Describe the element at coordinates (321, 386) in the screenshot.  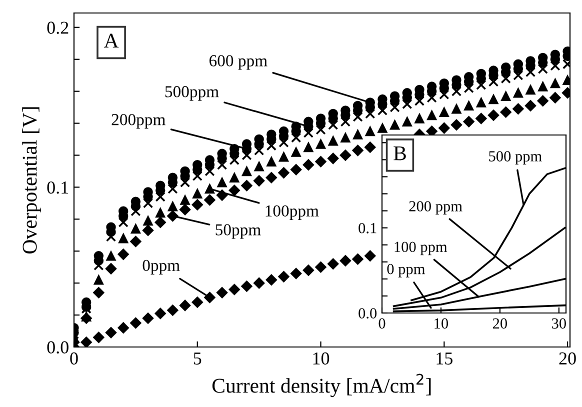
I see `x-axis-title: Current density [mA/cm$^{2}$]` at that location.